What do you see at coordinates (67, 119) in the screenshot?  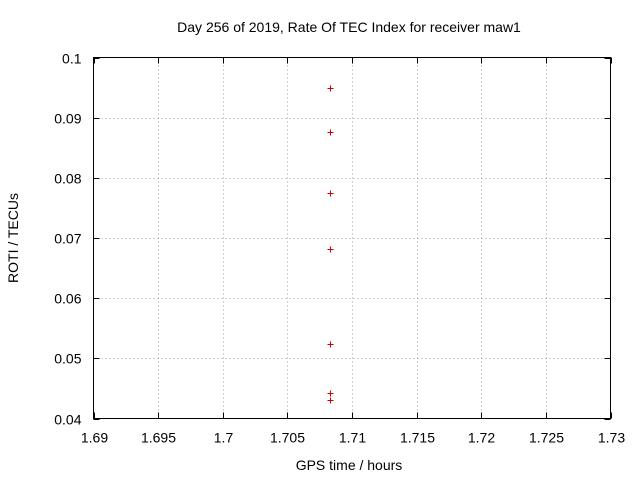 I see `y-tick-label: 0.09` at bounding box center [67, 119].